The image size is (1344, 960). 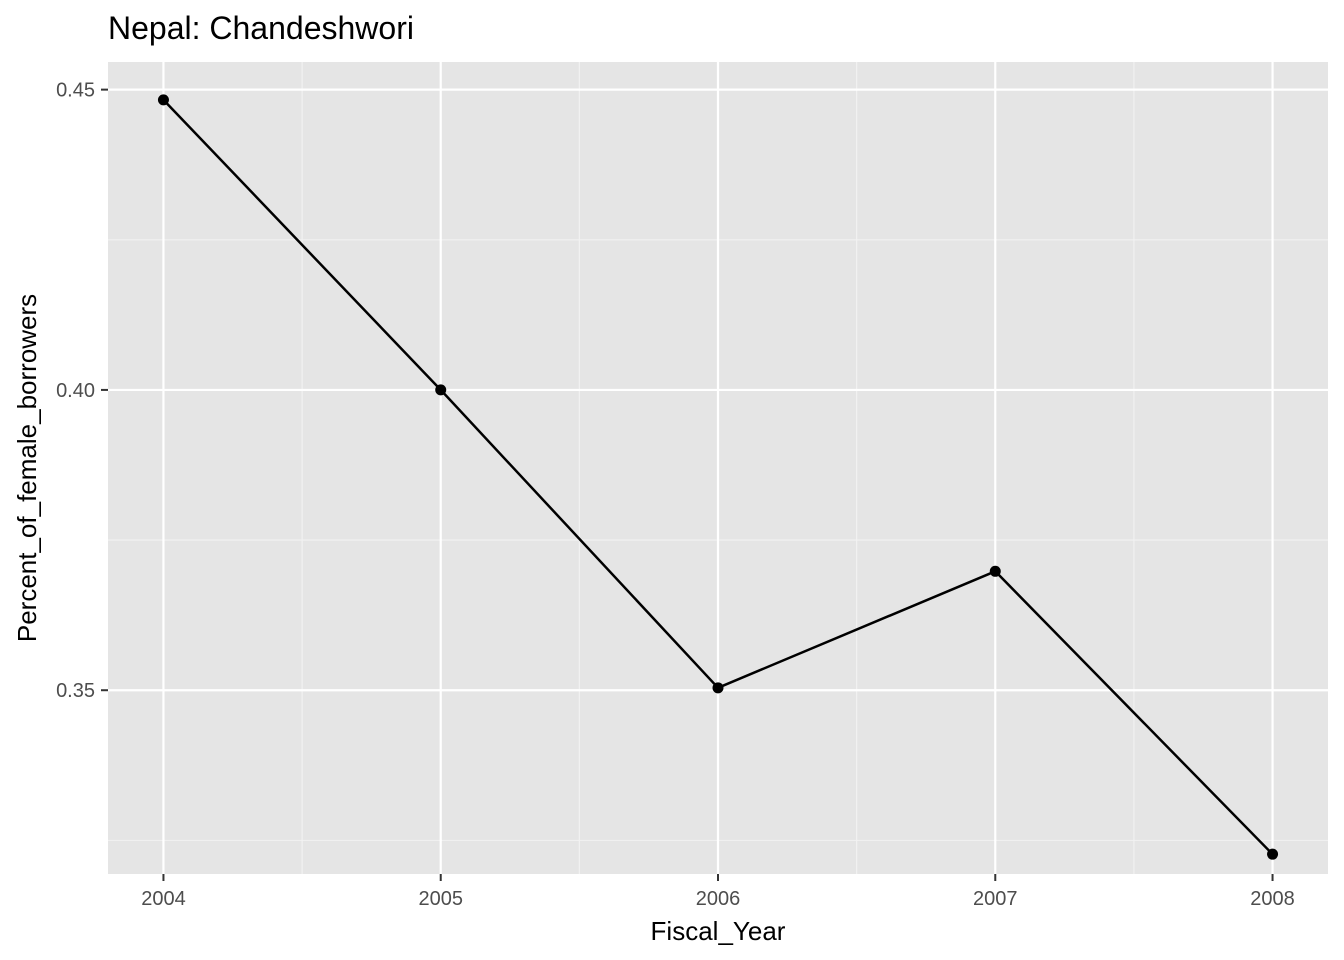 What do you see at coordinates (718, 931) in the screenshot?
I see `x-axis-title: Fiscal_Year` at bounding box center [718, 931].